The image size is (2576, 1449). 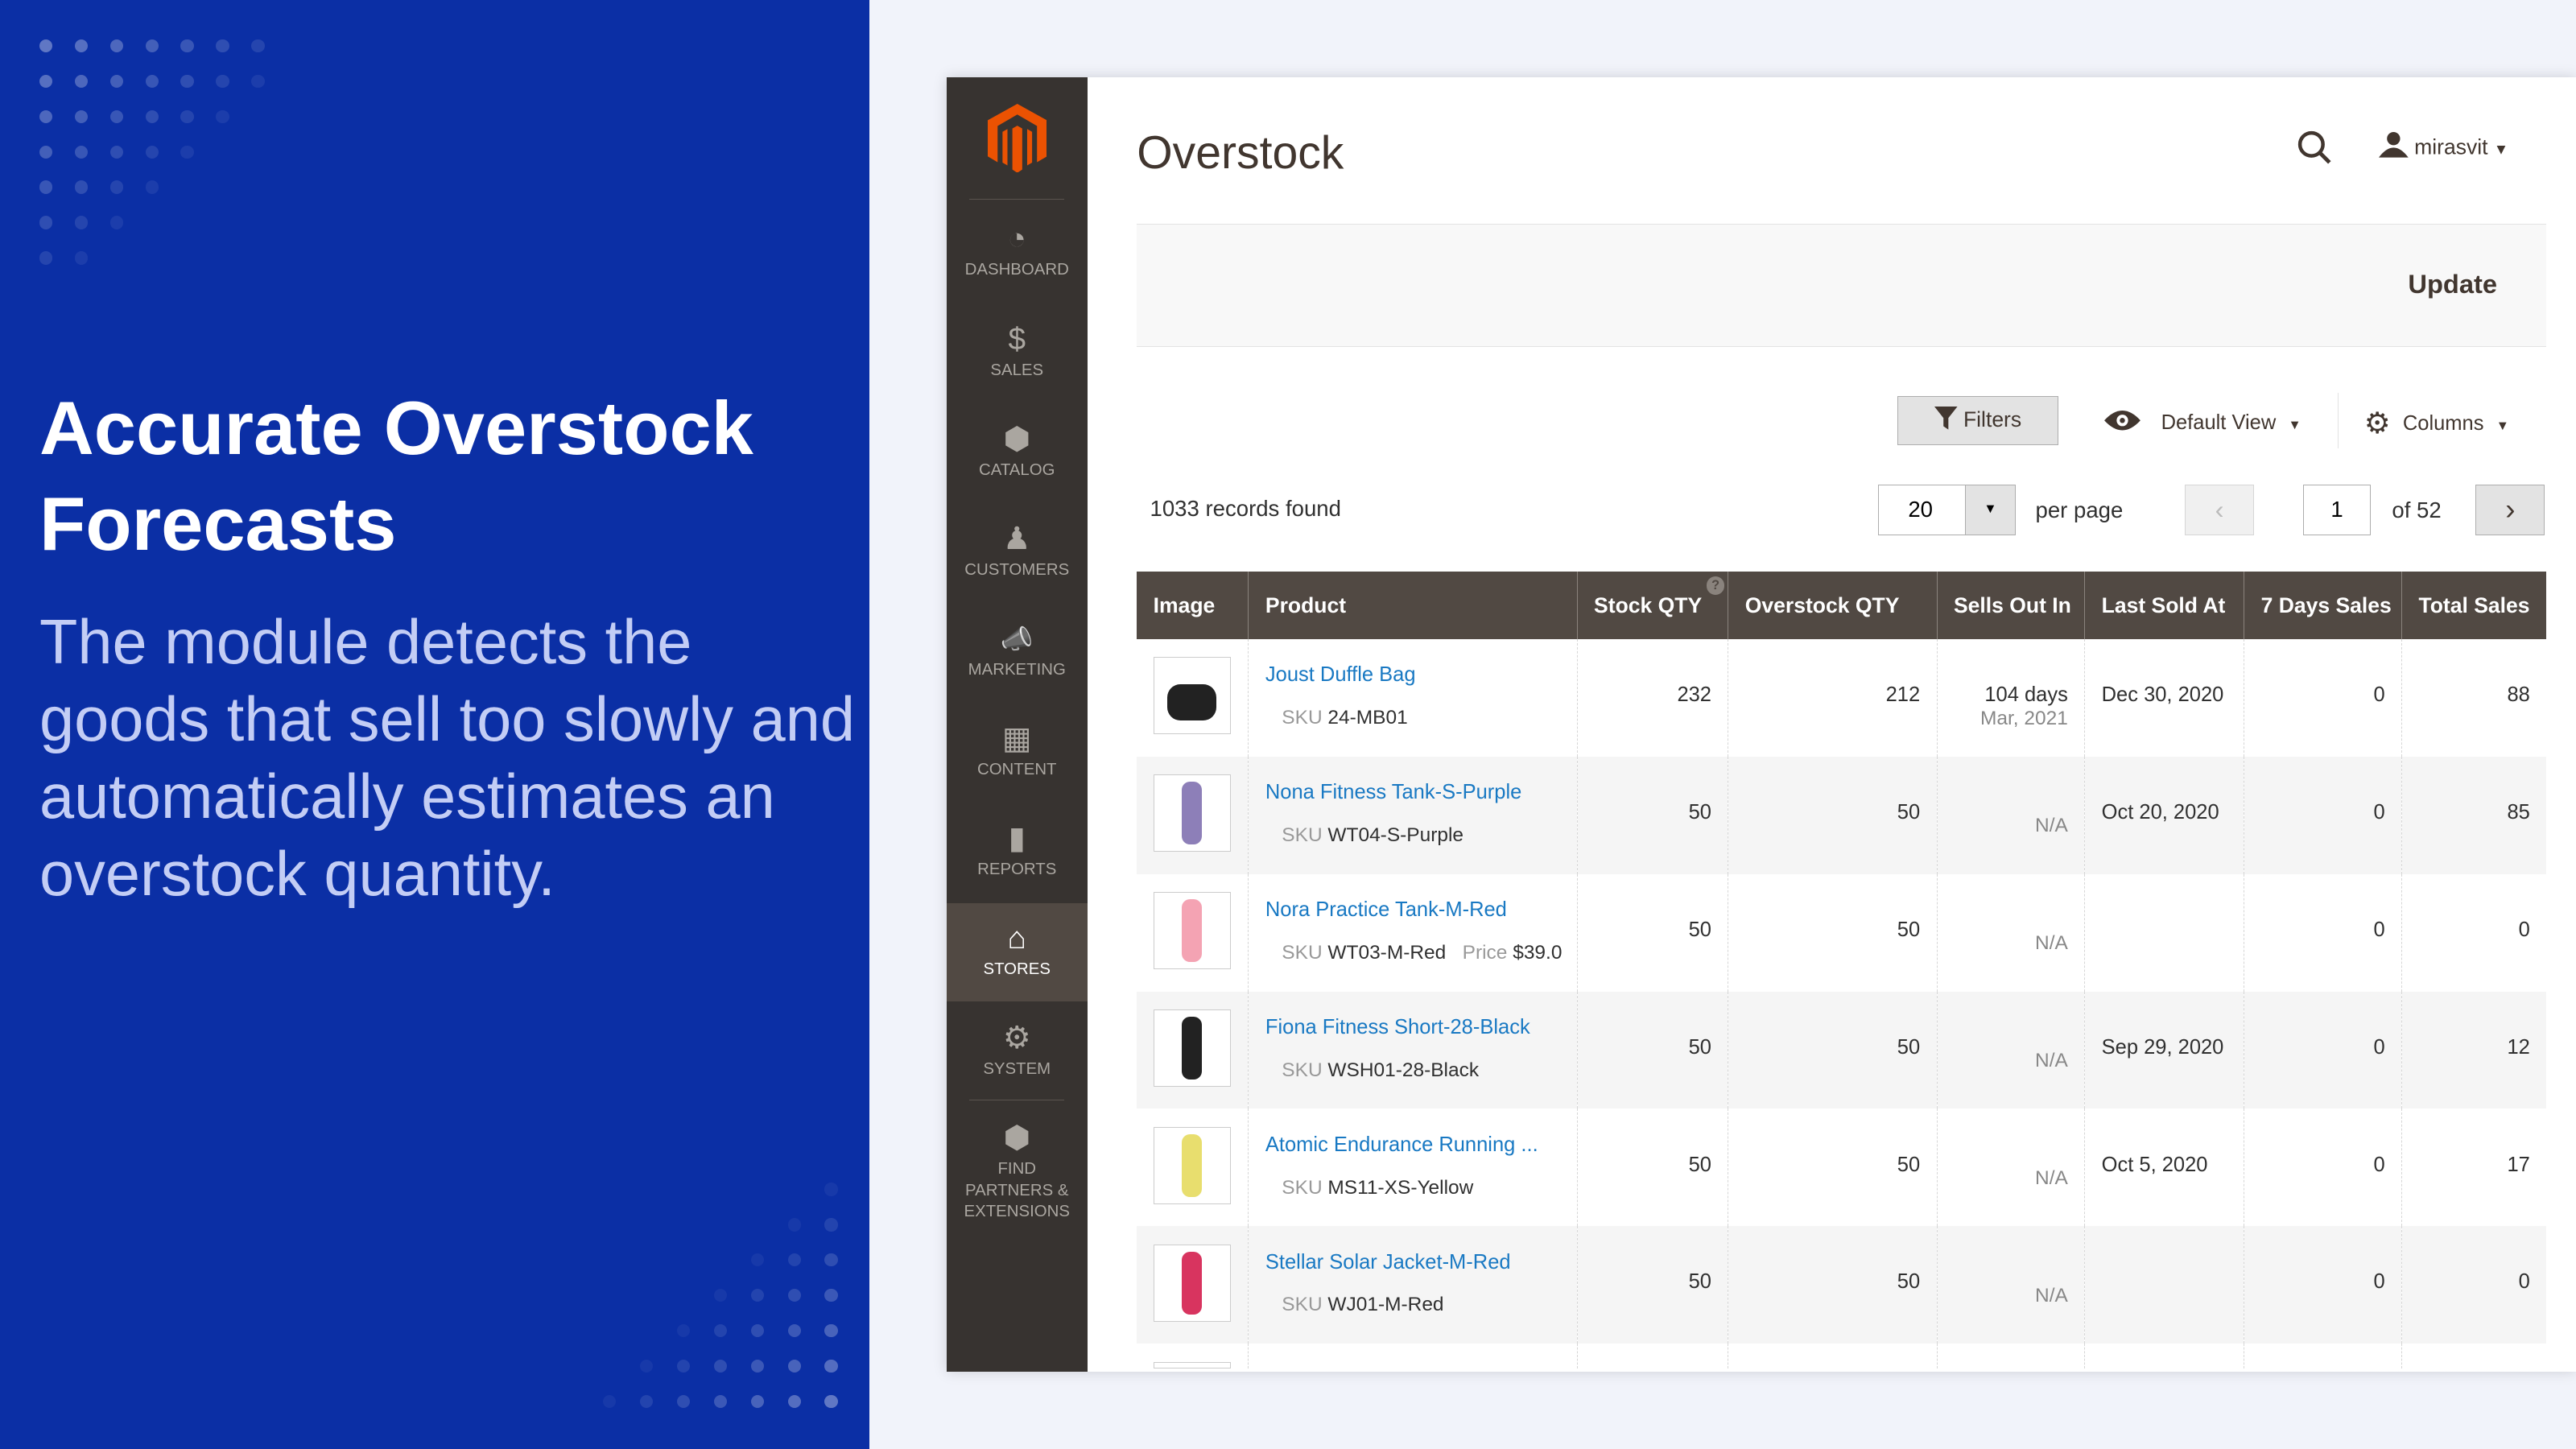 I want to click on sidebar-item-reports: ▮ REPORTS, so click(x=1017, y=852).